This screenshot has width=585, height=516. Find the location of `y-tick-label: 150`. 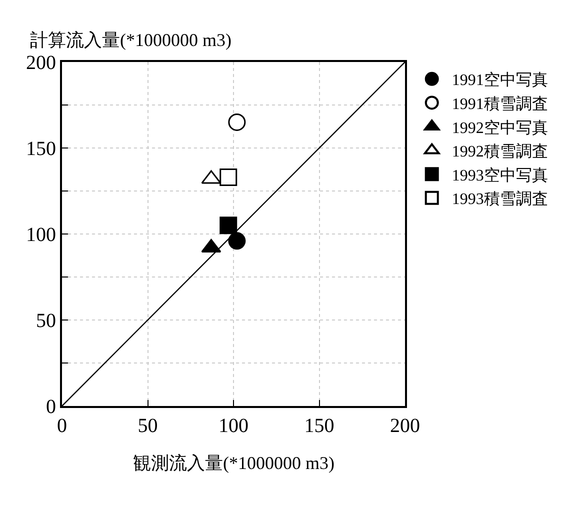

y-tick-label: 150 is located at coordinates (41, 149).